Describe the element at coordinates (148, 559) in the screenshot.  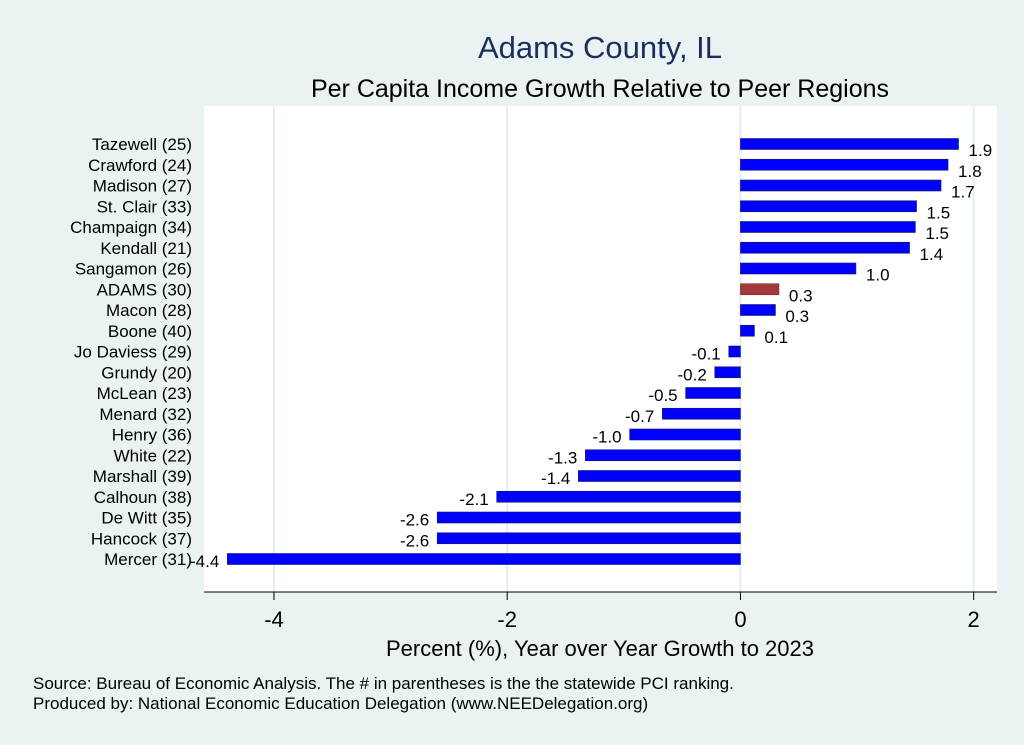
I see `category-label-20: Mercer (31)` at that location.